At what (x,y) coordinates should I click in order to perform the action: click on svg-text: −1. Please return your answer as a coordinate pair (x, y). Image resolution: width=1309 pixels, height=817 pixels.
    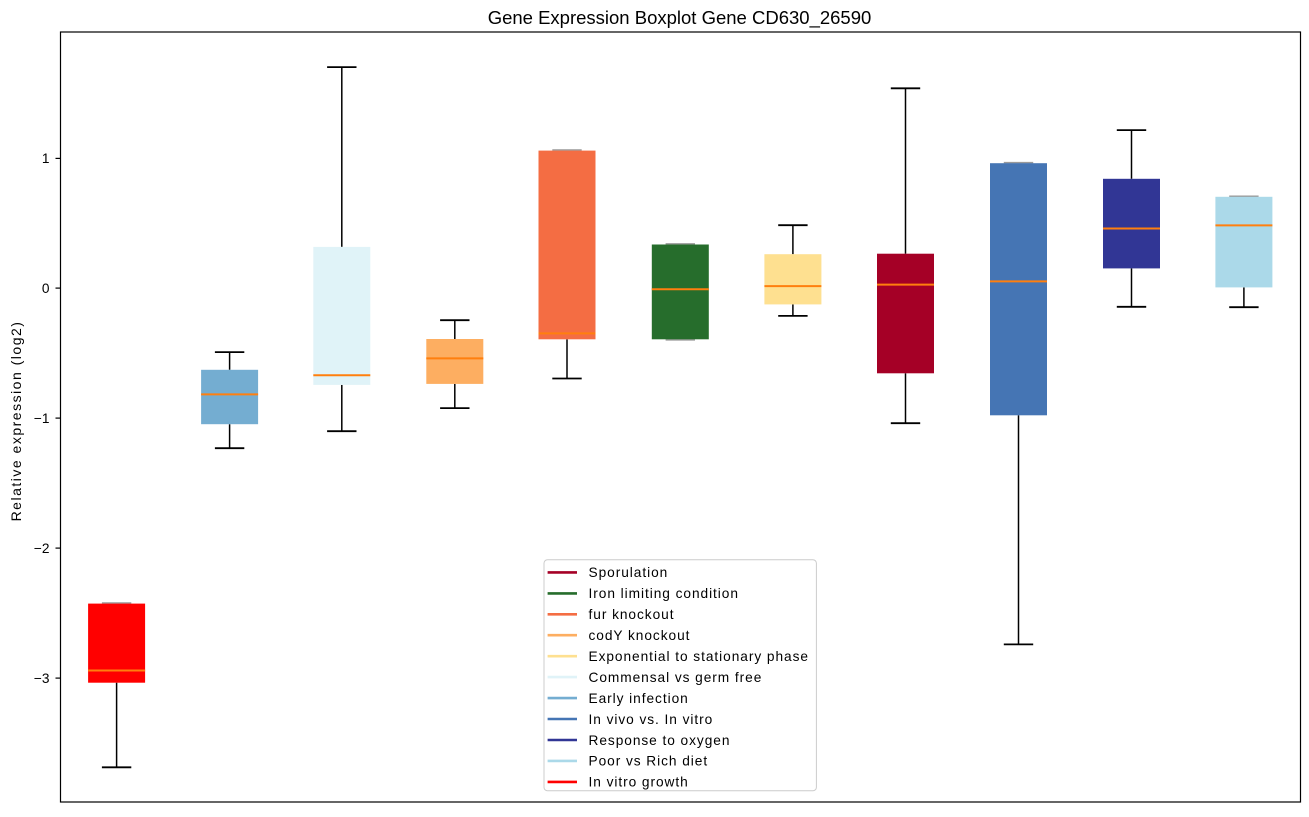
    Looking at the image, I should click on (42, 418).